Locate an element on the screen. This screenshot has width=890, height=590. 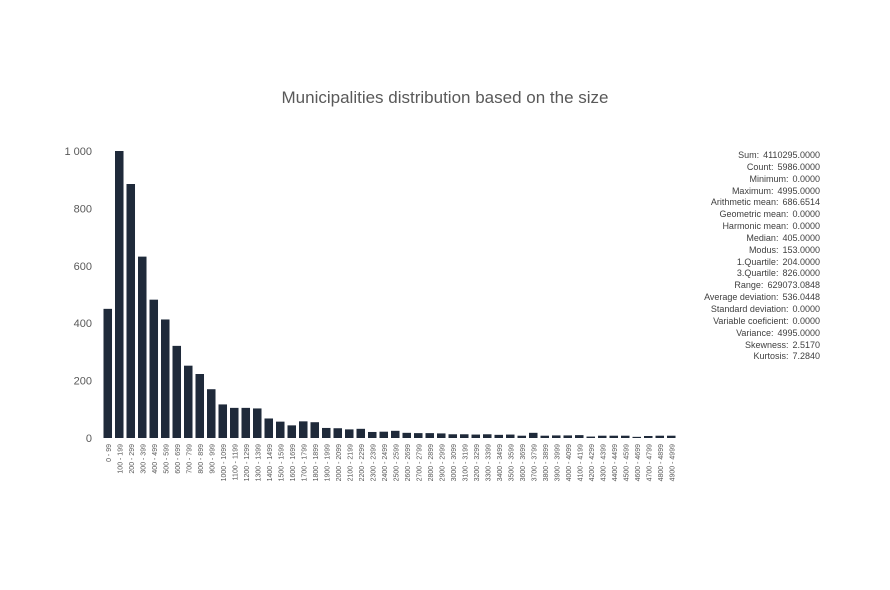
x-tick-label: 0 - 99 is located at coordinates (109, 453).